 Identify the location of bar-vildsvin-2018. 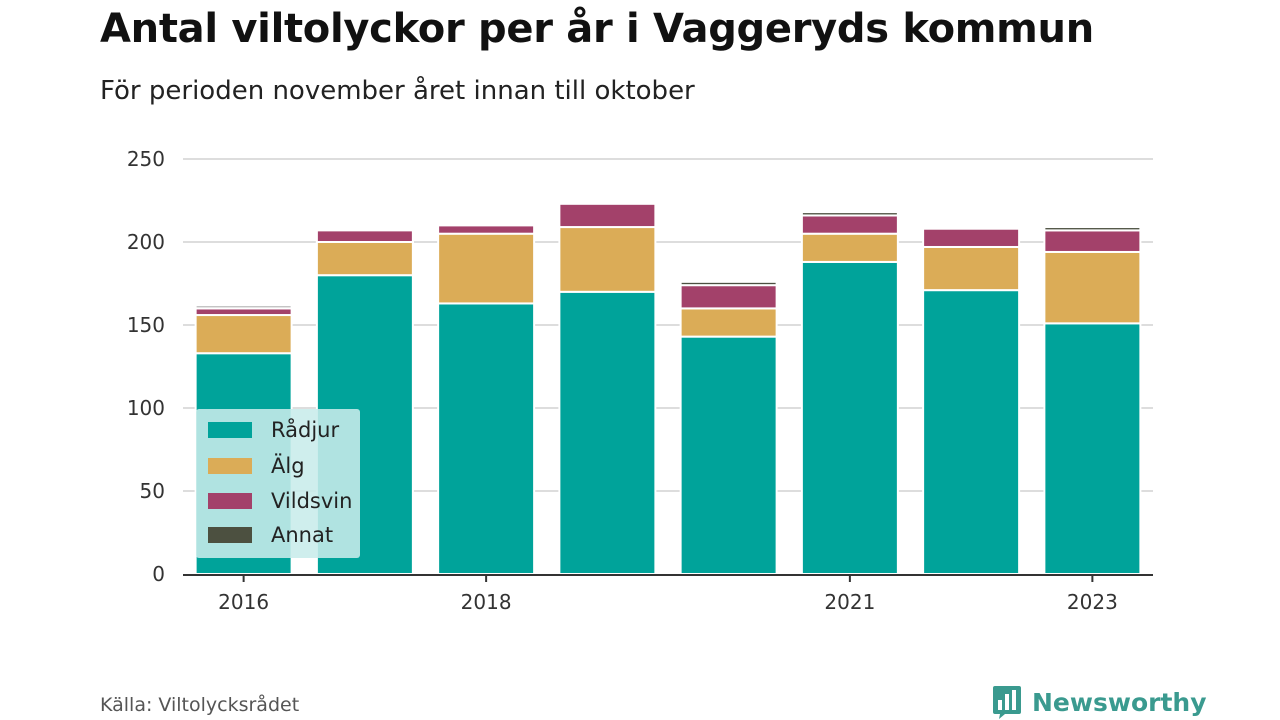
(486, 229).